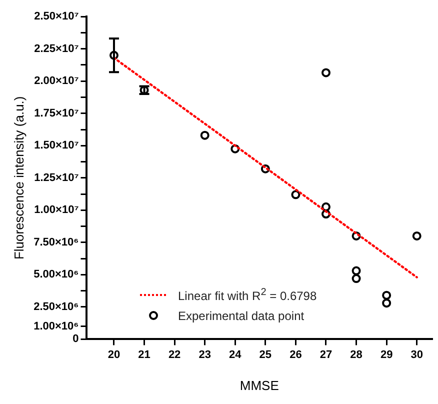 This screenshot has height=404, width=438. What do you see at coordinates (235, 354) in the screenshot?
I see `x-tick-label: 24` at bounding box center [235, 354].